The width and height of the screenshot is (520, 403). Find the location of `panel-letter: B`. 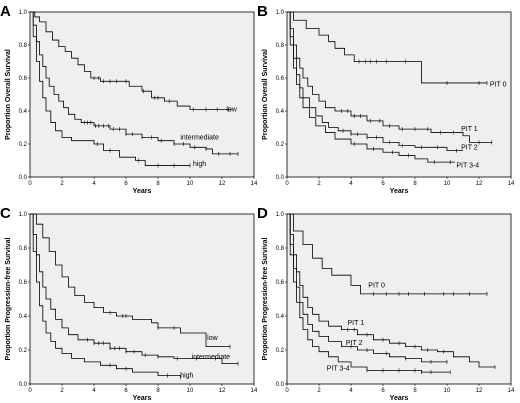

panel-letter: B is located at coordinates (262, 11).